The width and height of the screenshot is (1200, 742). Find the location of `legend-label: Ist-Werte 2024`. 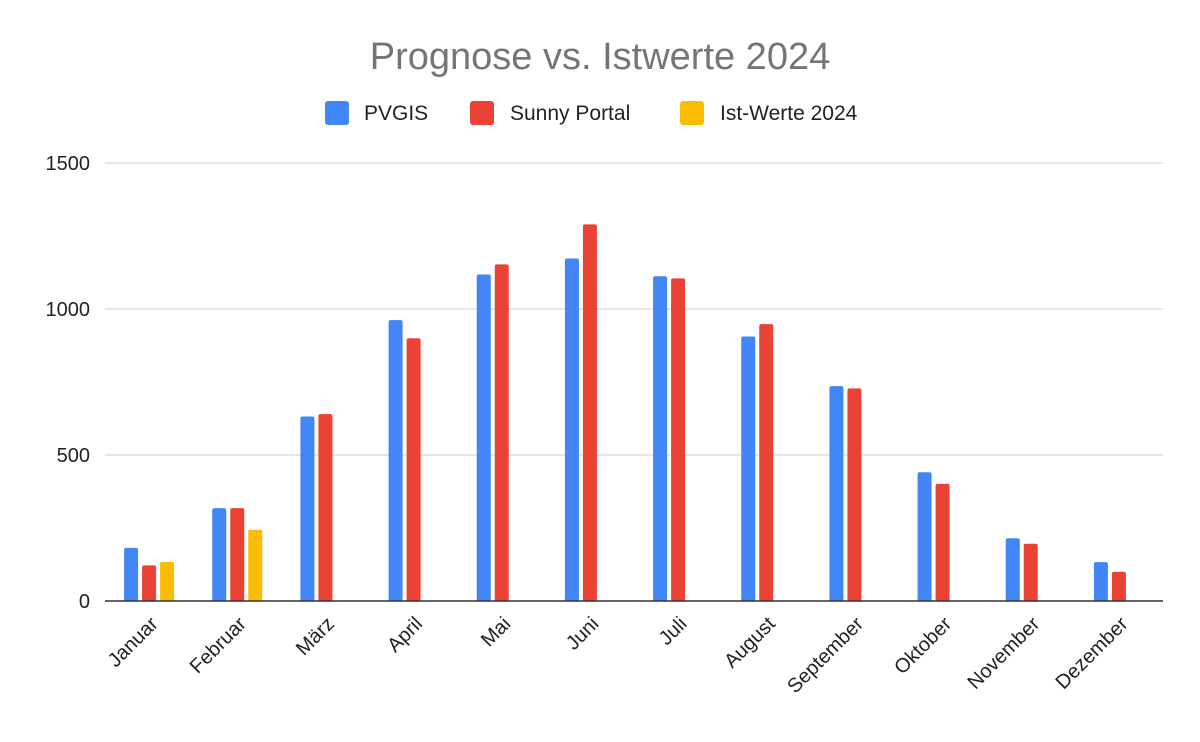

legend-label: Ist-Werte 2024 is located at coordinates (789, 113).